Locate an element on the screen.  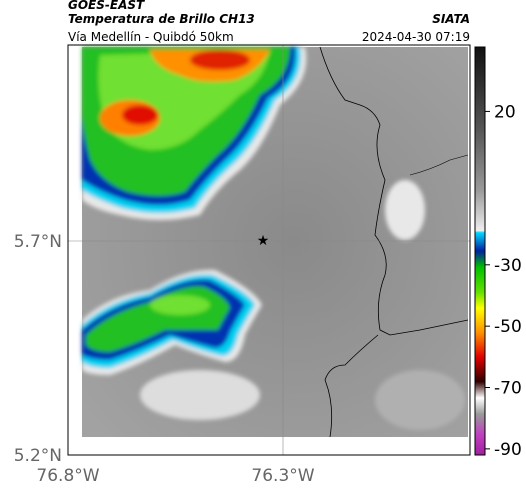
source: GOES-EAST is located at coordinates (106, 6).